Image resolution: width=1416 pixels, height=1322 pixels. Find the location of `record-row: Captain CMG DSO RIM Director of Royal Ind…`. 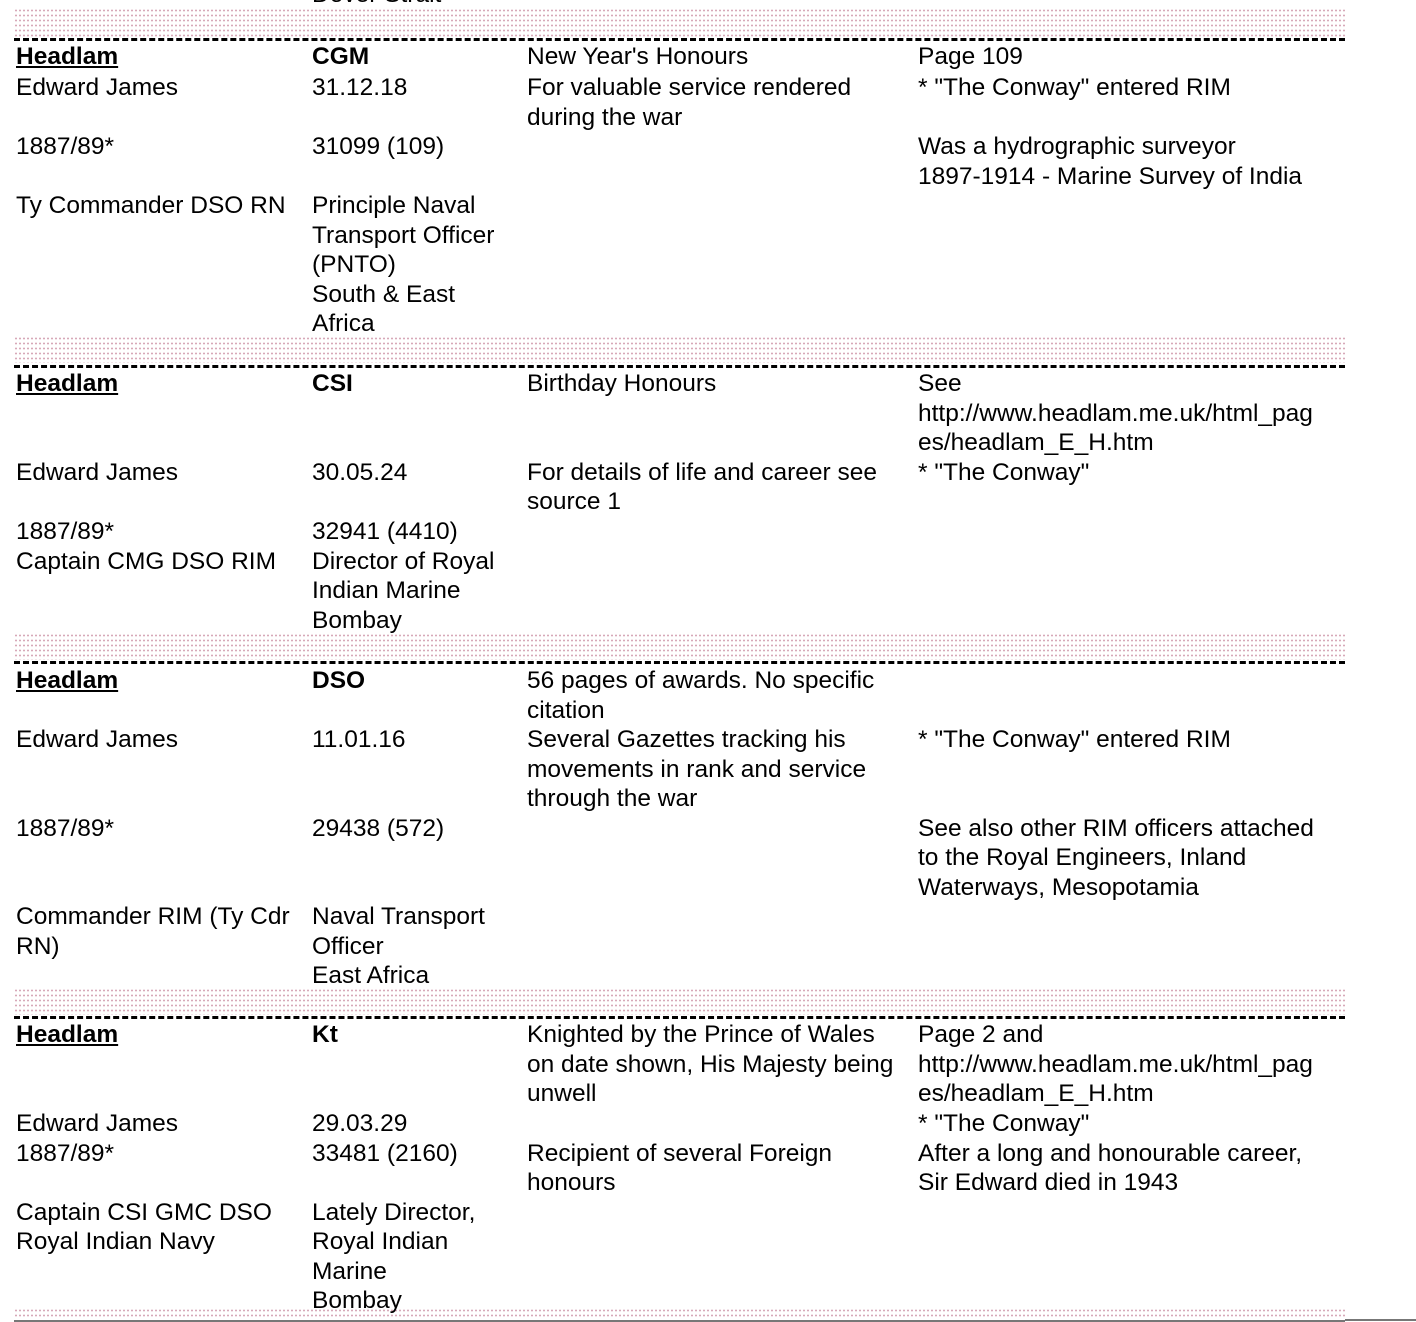

record-row: Captain CMG DSO RIM Director of Royal Ind… is located at coordinates (680, 591).